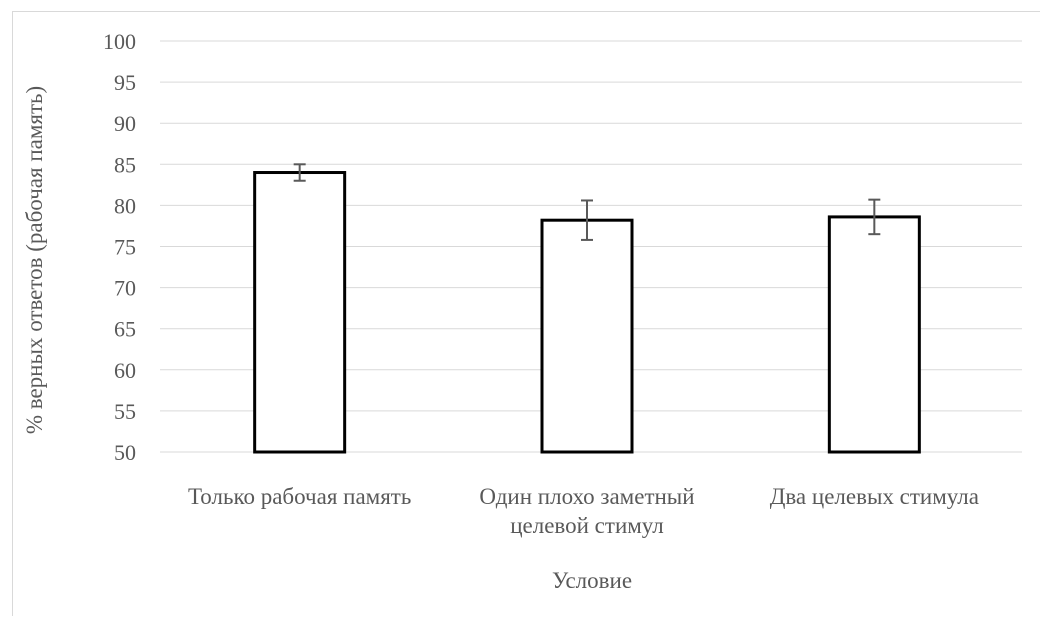 The height and width of the screenshot is (618, 1042). I want to click on y-tick-labels: 50 55 60 65 70 75 80 85 90 95 100, so click(119, 247).